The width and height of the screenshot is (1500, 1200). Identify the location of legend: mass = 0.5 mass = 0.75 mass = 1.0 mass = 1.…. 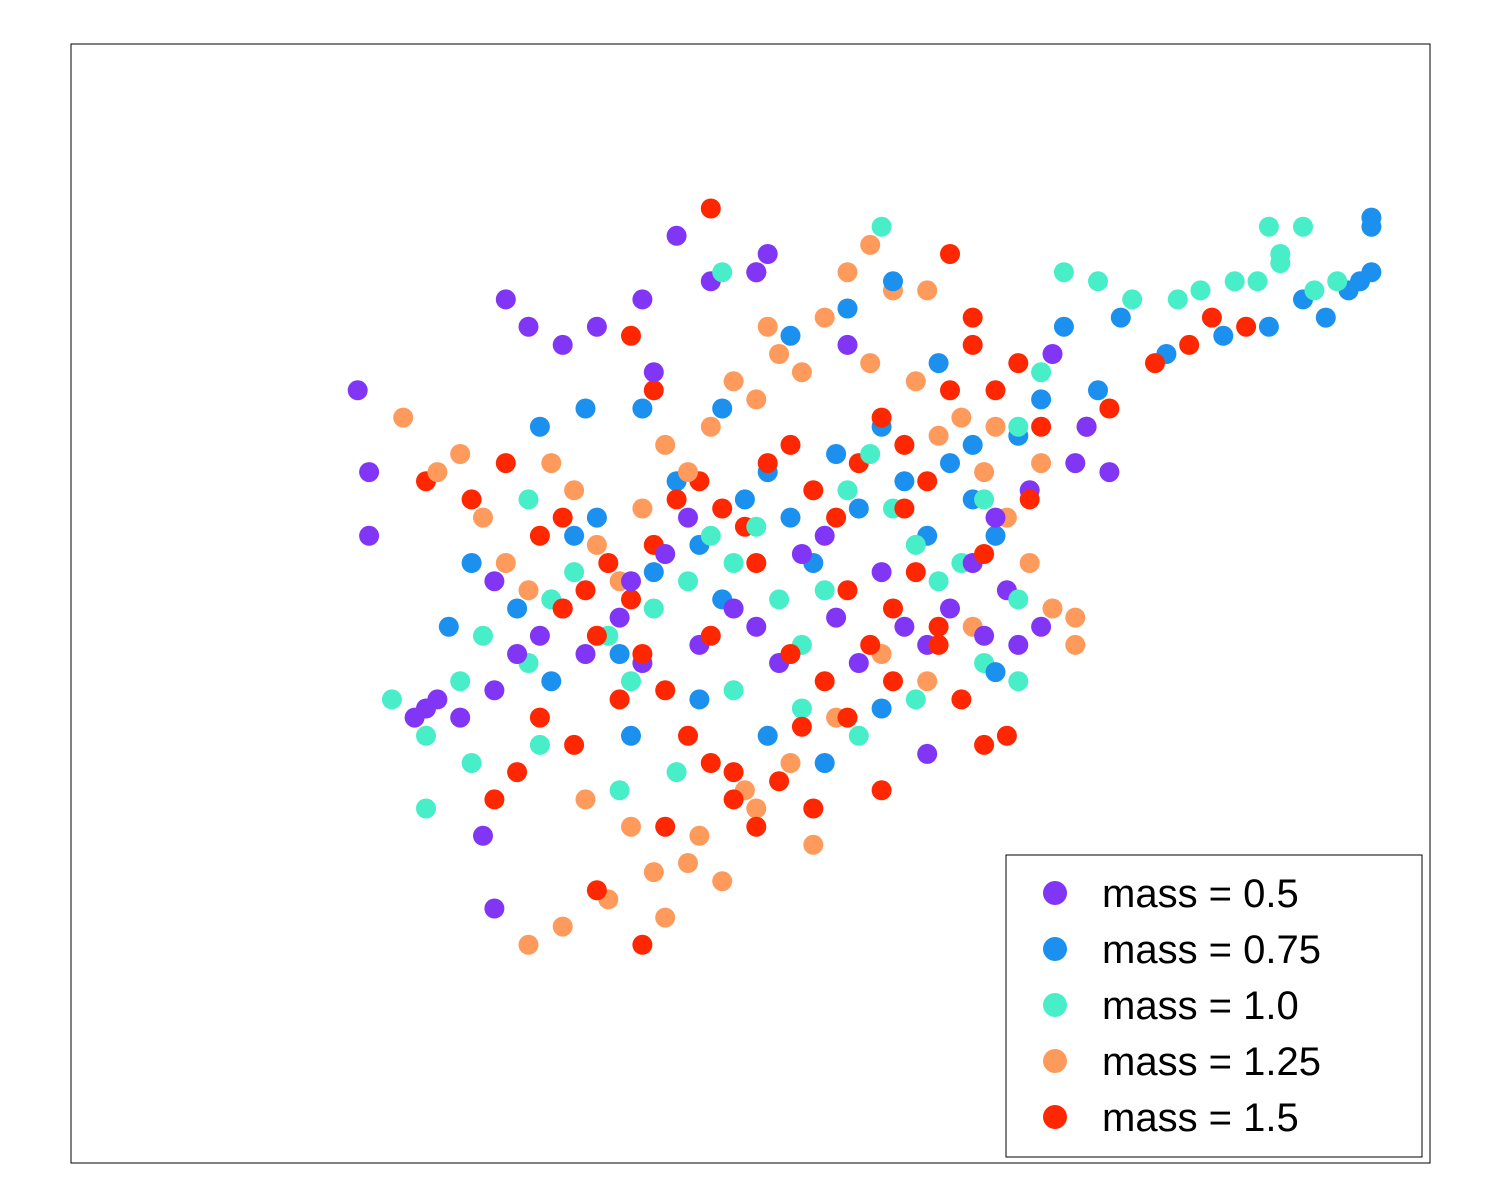
(1214, 1006).